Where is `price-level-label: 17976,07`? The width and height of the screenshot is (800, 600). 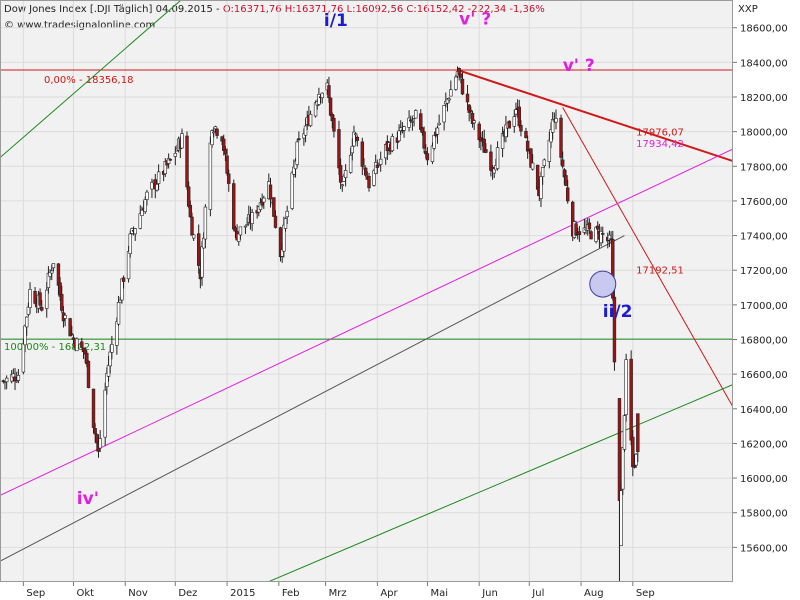 price-level-label: 17976,07 is located at coordinates (660, 133).